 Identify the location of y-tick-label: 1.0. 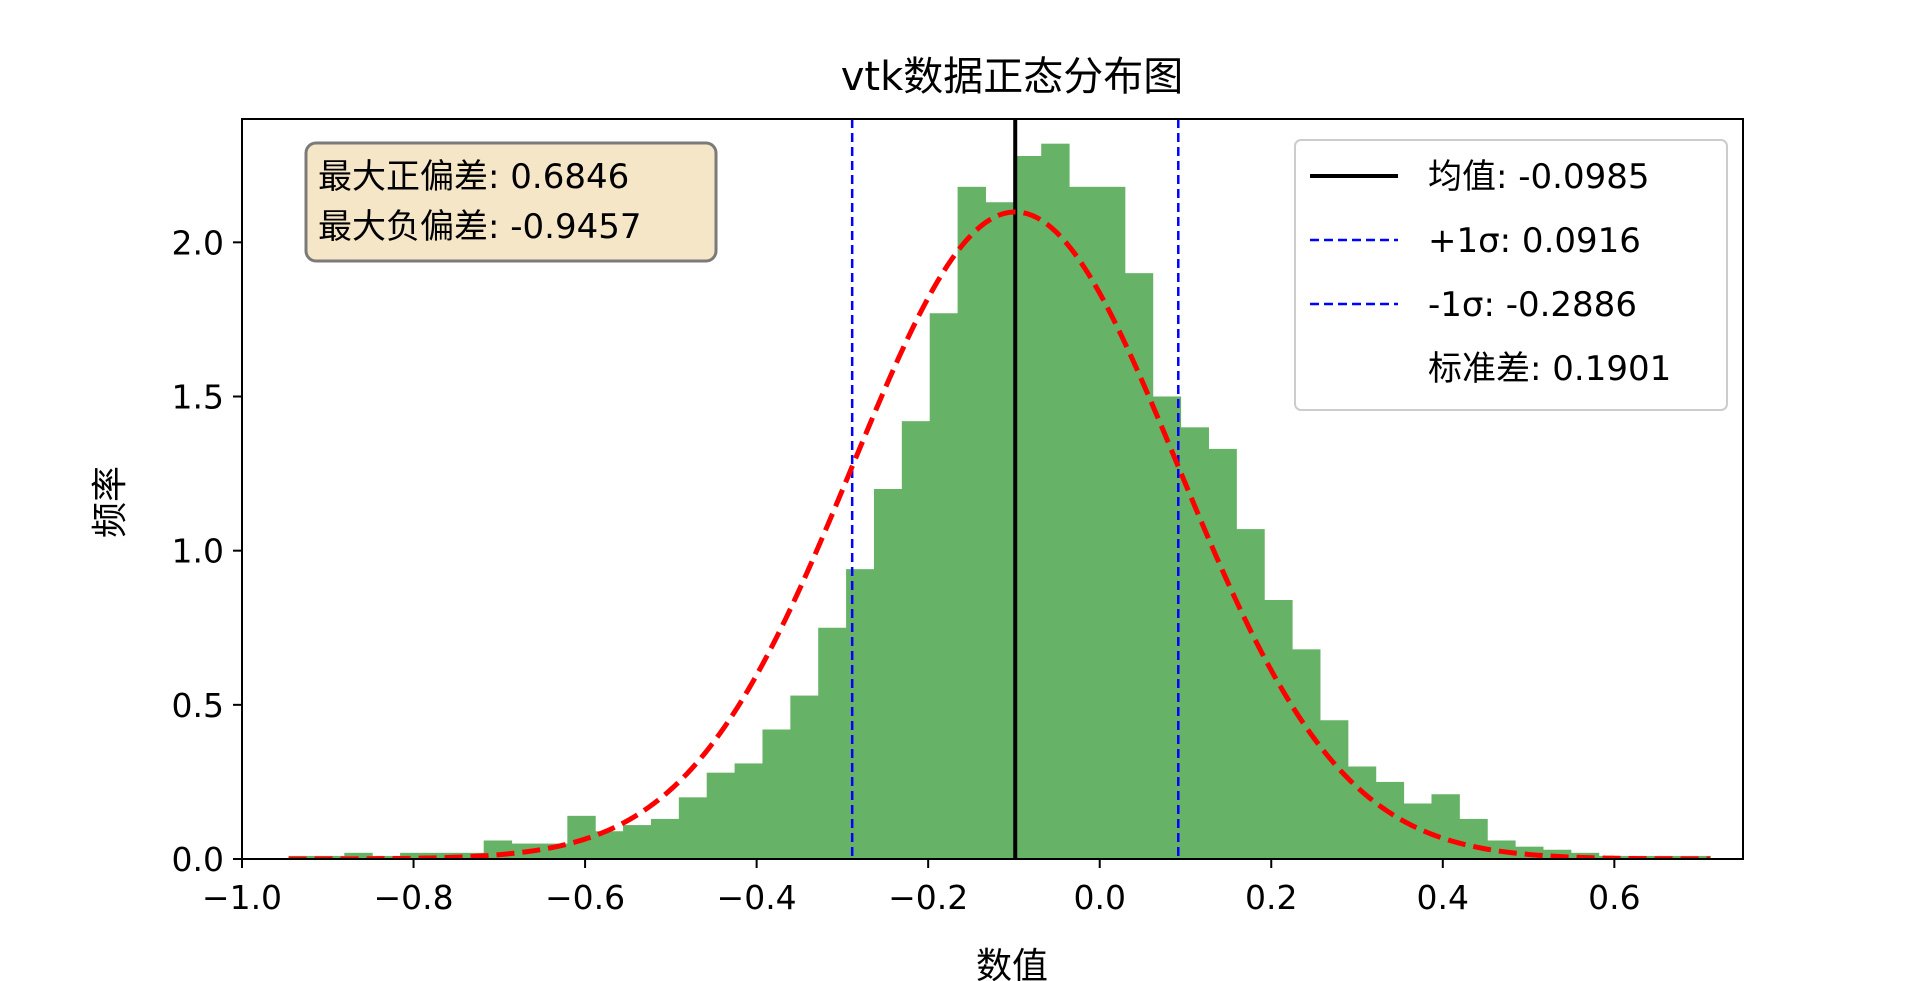
(198, 551).